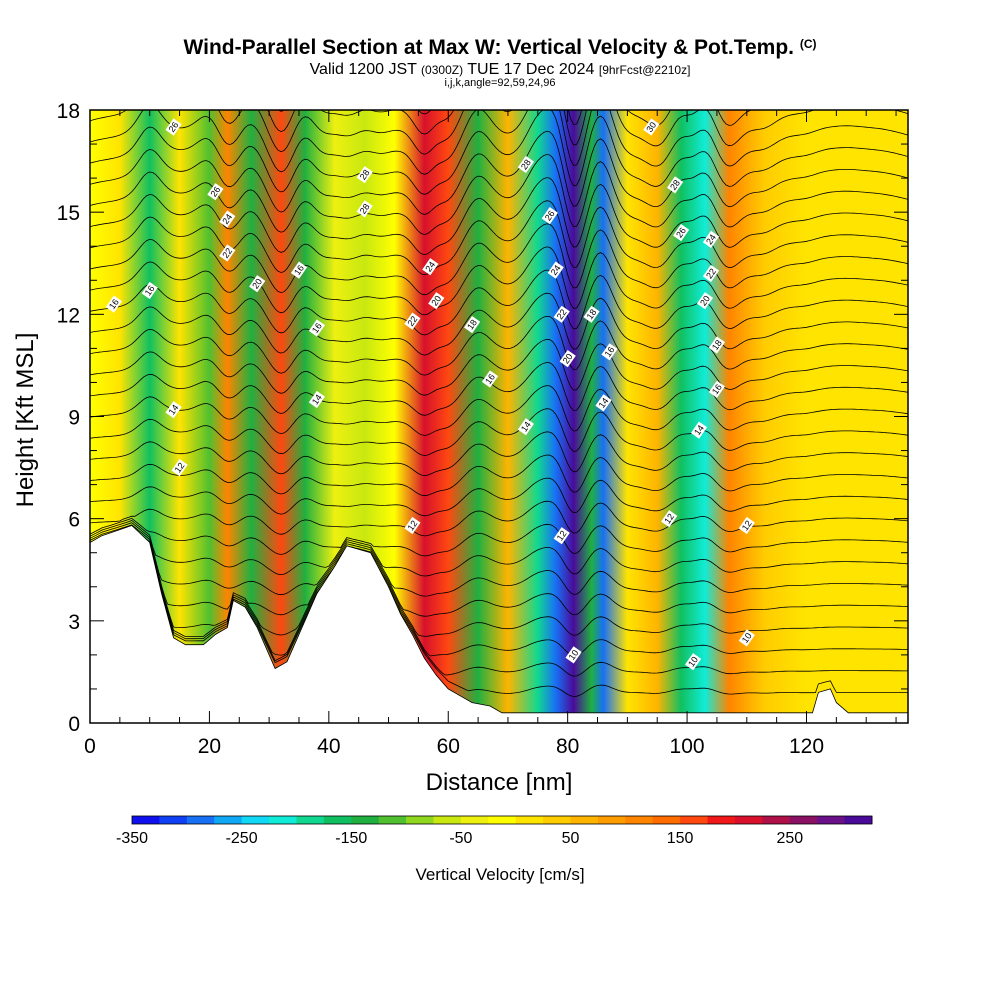 The image size is (1000, 1000). What do you see at coordinates (494, 831) in the screenshot?
I see `colorbar: -350 -250 -150 -50 50 150 250` at bounding box center [494, 831].